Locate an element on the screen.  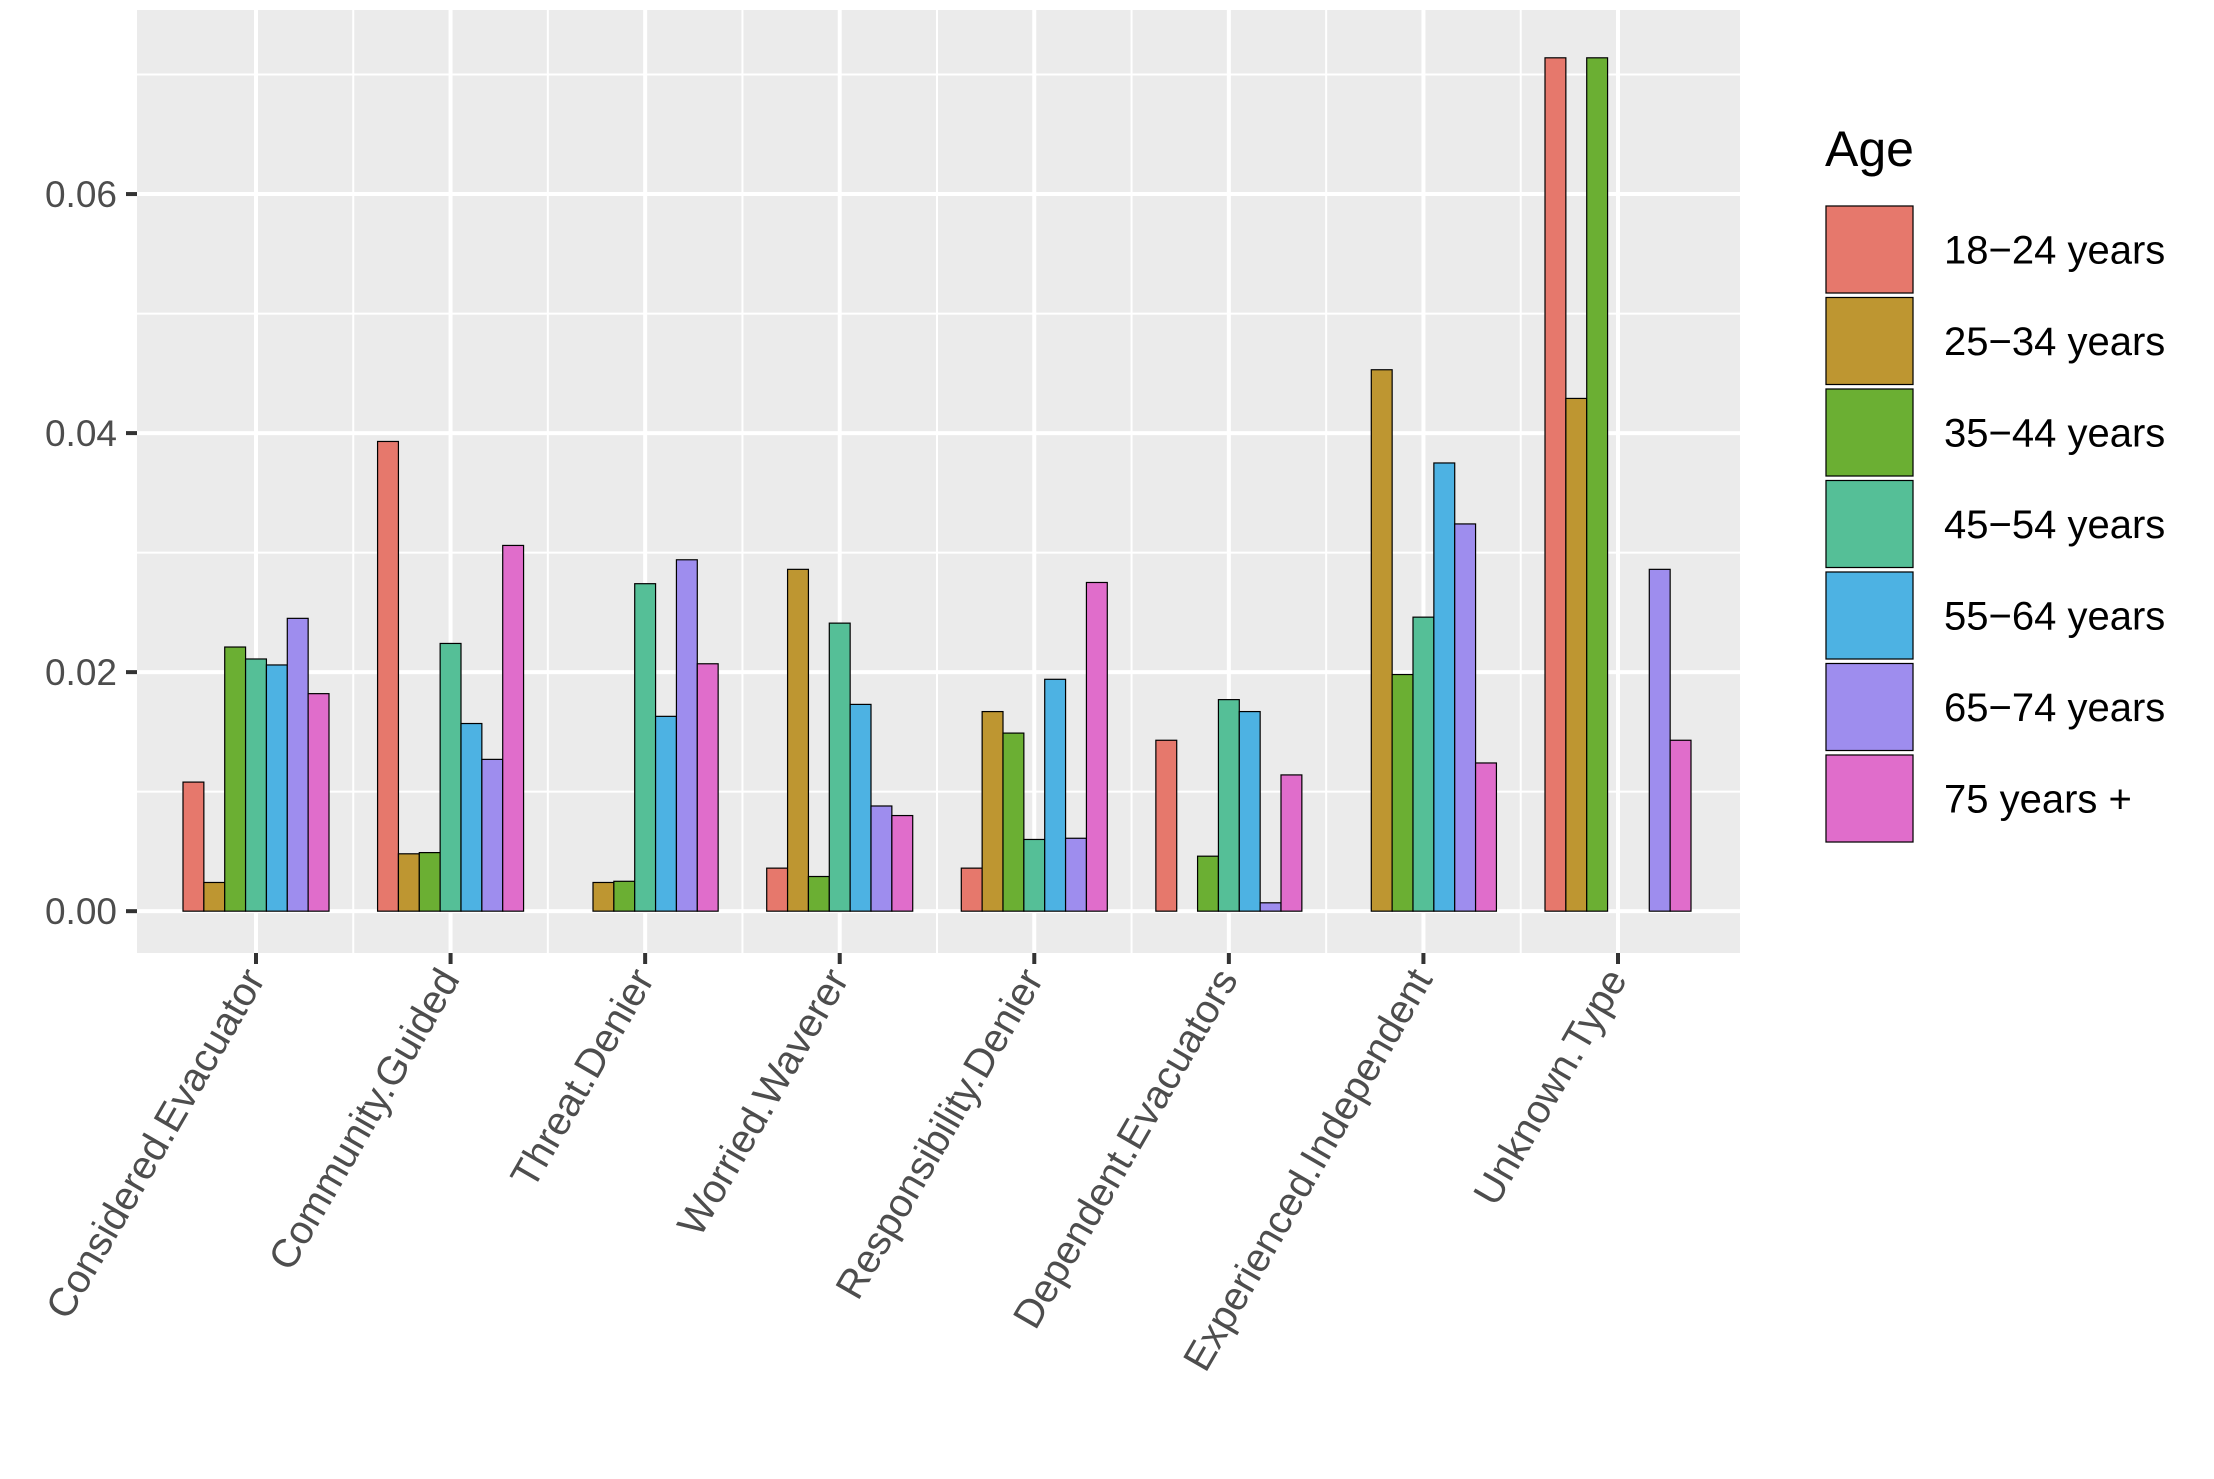
legend-label: 65−74 years is located at coordinates (2054, 708).